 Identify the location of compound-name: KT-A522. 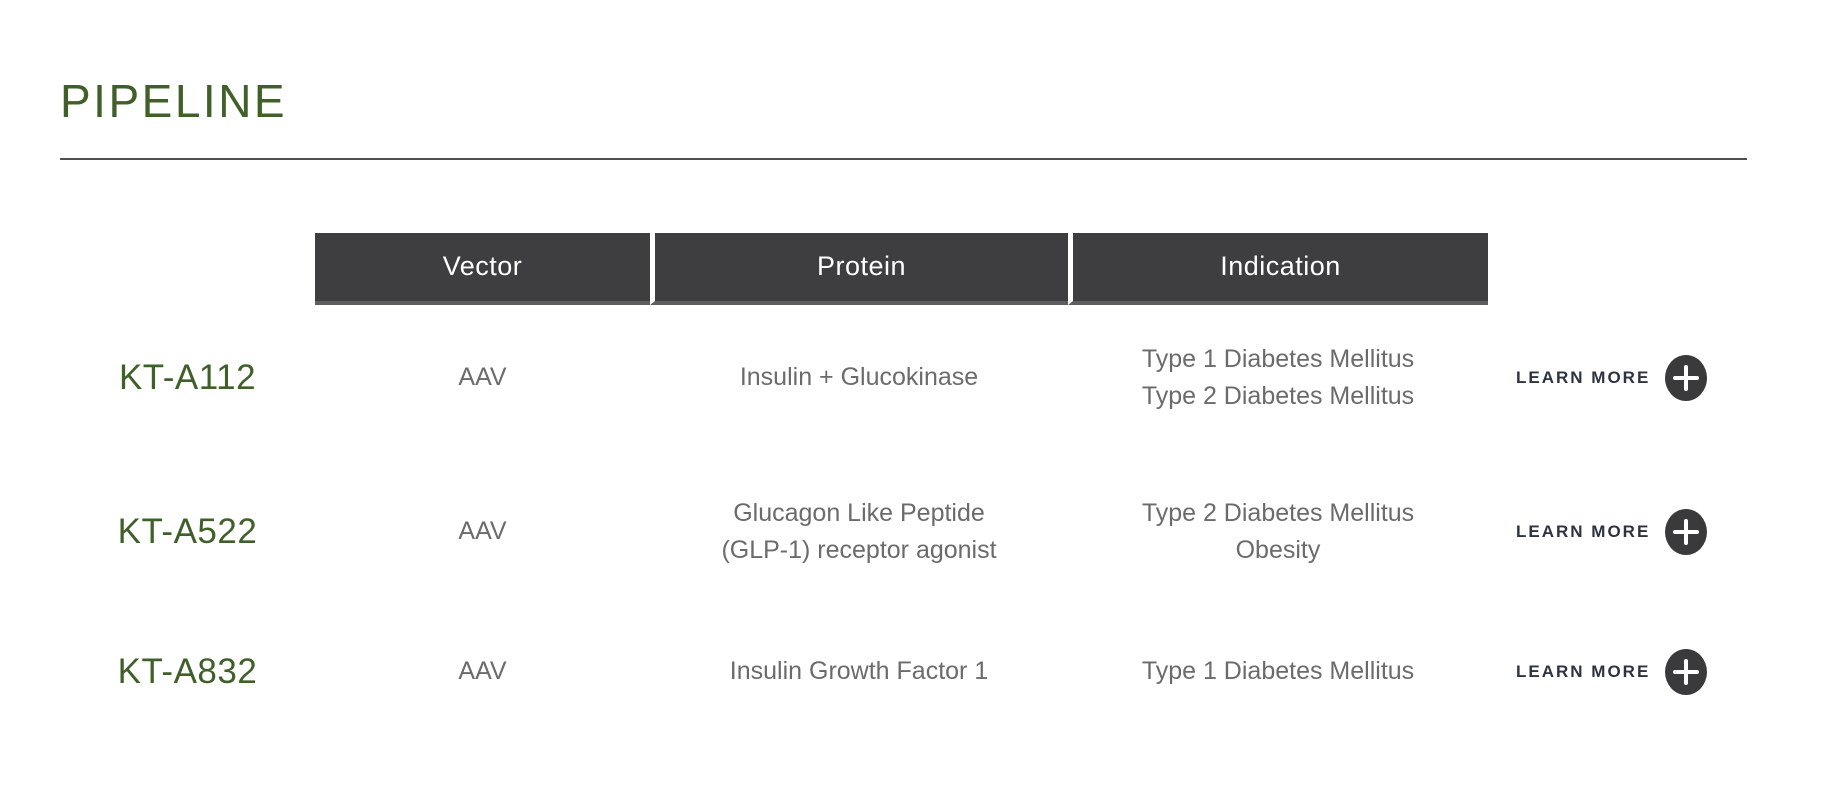
(187, 532).